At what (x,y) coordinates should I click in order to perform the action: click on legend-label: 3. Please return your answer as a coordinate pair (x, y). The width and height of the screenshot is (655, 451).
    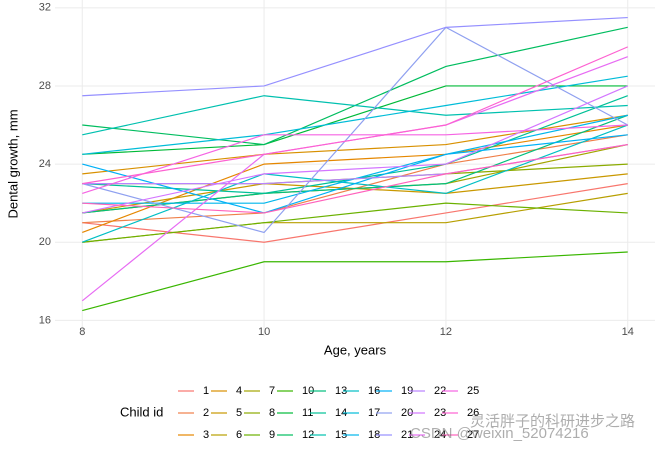
    Looking at the image, I should click on (206, 435).